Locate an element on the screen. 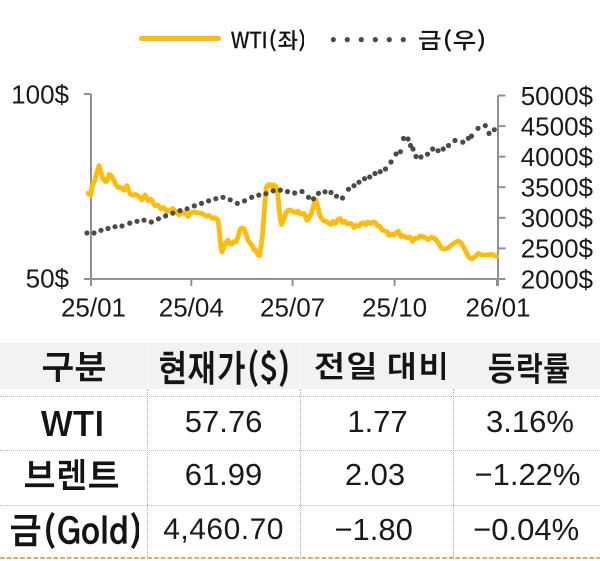 The image size is (600, 561). svg-text: 26/01 is located at coordinates (497, 308).